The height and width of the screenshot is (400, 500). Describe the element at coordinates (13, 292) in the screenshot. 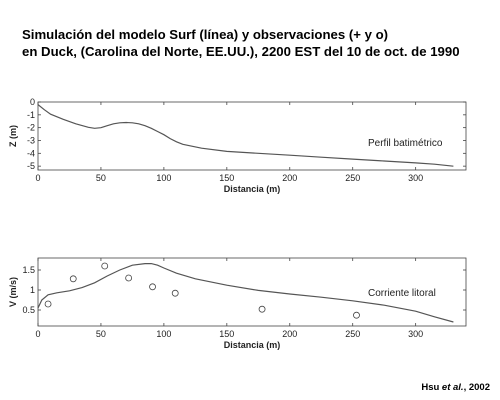

I see `y-axis-label: V (m/s)` at that location.